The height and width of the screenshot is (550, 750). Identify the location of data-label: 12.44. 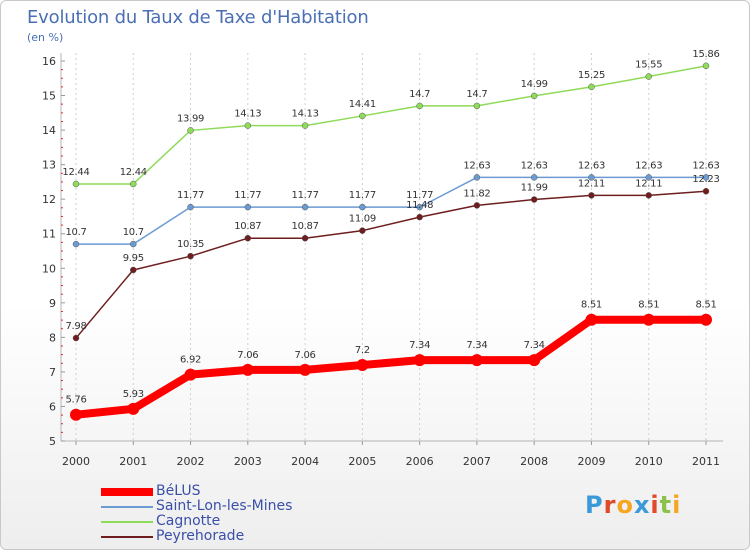
(75, 172).